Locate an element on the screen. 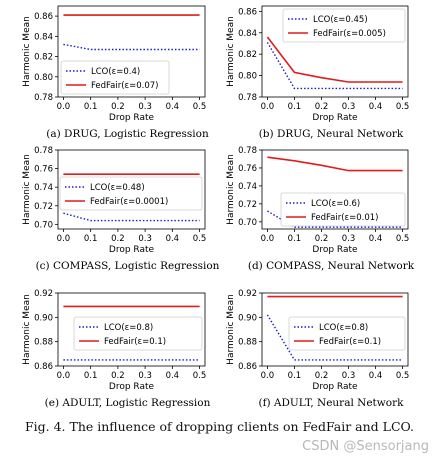  subfigure-caption: (e) ADULT, Logistic Regression is located at coordinates (128, 403).